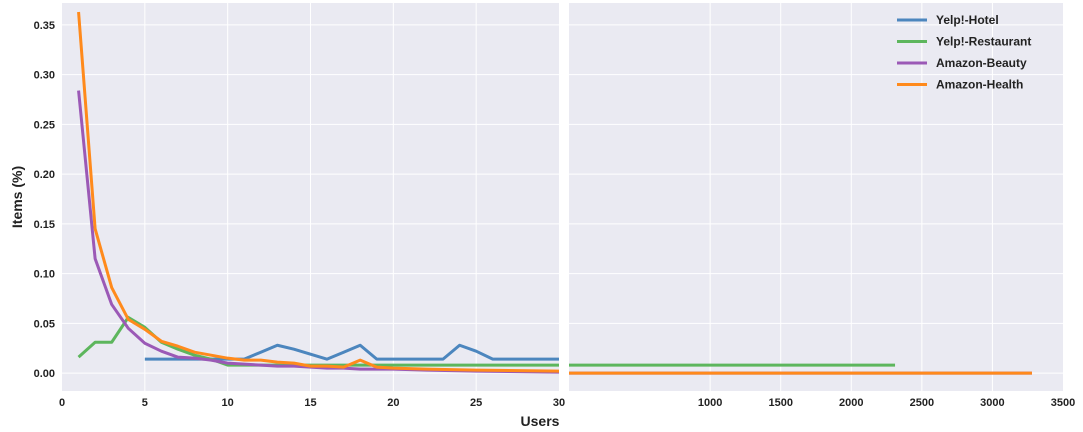 This screenshot has width=1083, height=432. I want to click on x-tick-label: 2500, so click(922, 403).